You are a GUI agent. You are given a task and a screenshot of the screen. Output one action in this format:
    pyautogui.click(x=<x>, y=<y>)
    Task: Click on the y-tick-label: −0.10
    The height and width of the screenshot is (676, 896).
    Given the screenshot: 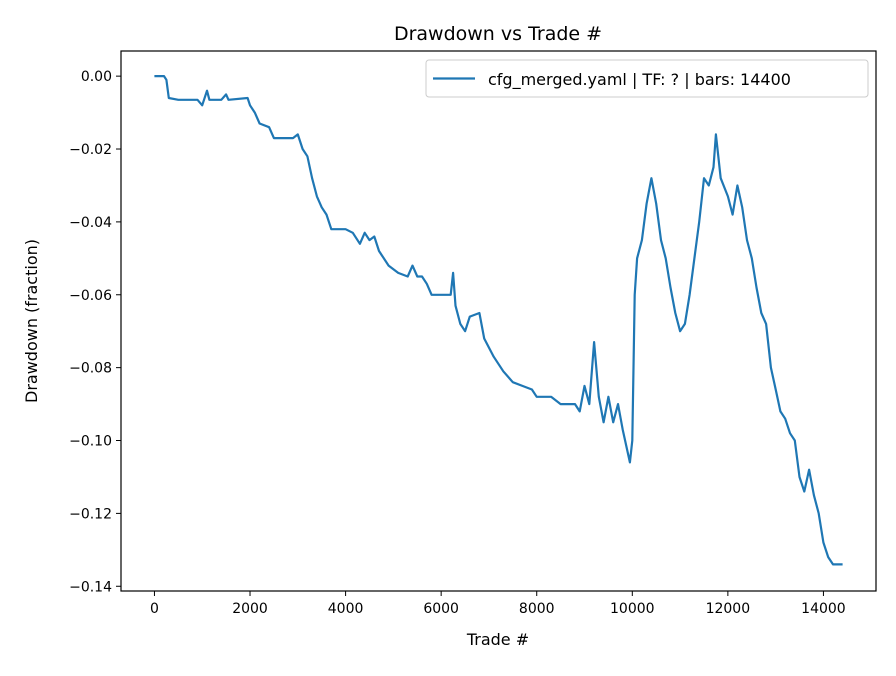 What is the action you would take?
    pyautogui.click(x=90, y=442)
    